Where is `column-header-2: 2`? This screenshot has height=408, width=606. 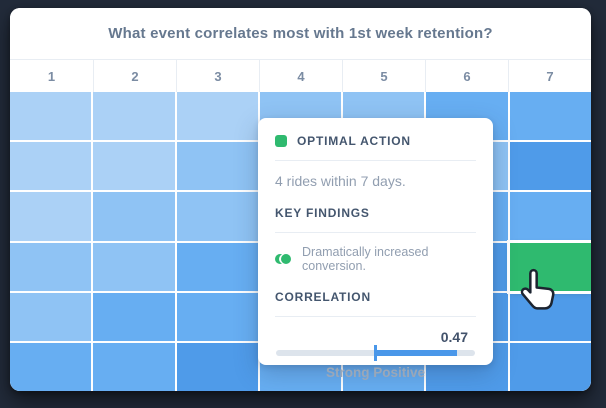
column-header-2: 2 is located at coordinates (134, 76).